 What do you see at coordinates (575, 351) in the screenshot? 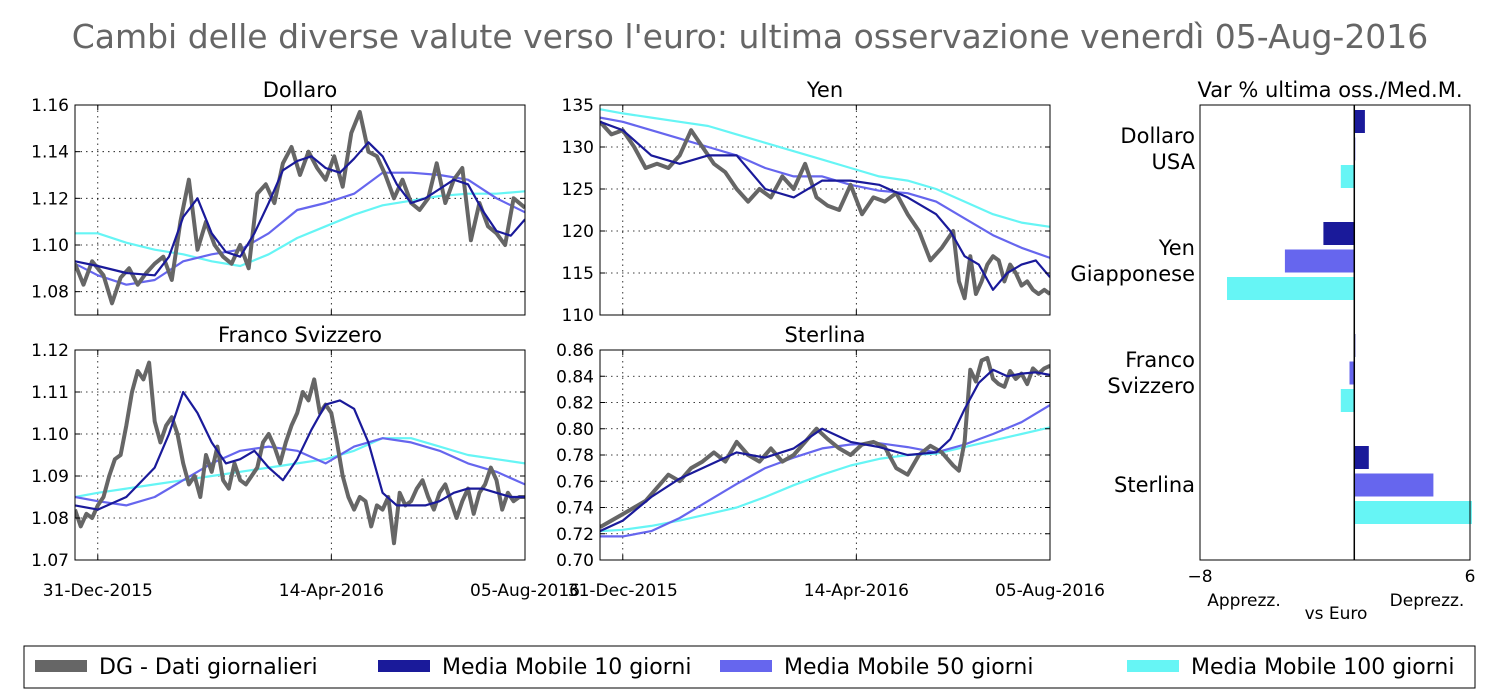
I see `y-tick-label: 0.86` at bounding box center [575, 351].